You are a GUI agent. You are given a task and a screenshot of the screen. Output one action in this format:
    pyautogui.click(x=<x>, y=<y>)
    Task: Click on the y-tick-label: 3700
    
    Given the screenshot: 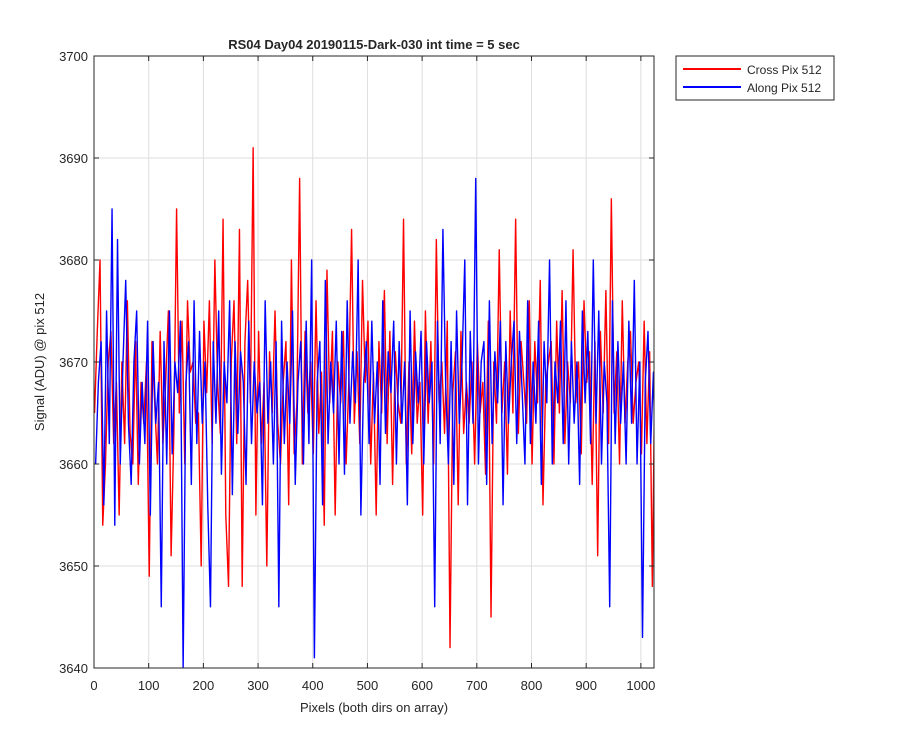 What is the action you would take?
    pyautogui.click(x=73, y=56)
    